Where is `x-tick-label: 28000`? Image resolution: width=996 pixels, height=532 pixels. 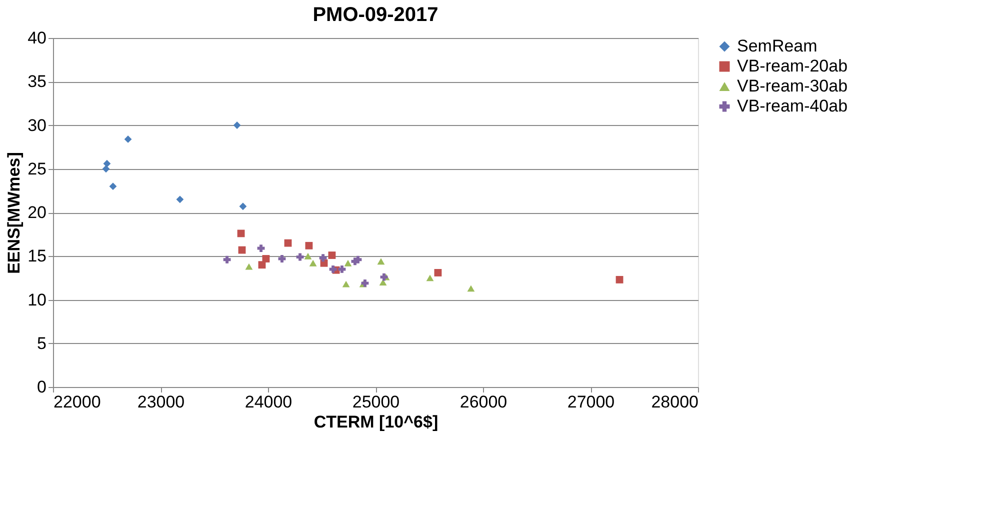
x-tick-label: 28000 is located at coordinates (674, 402).